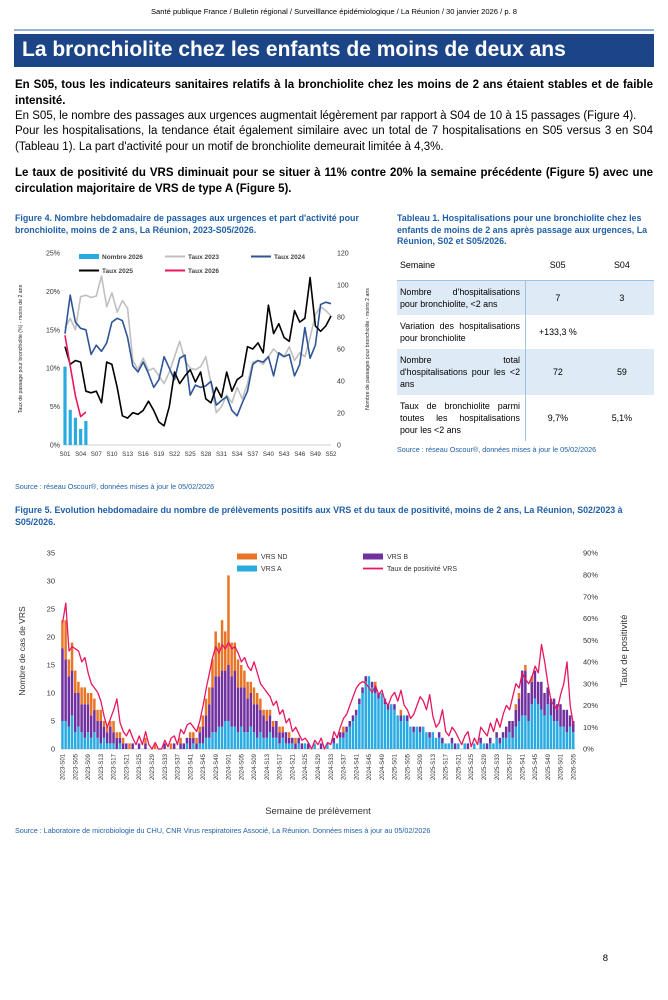  I want to click on svg-text: 2024-S17, so click(281, 767).